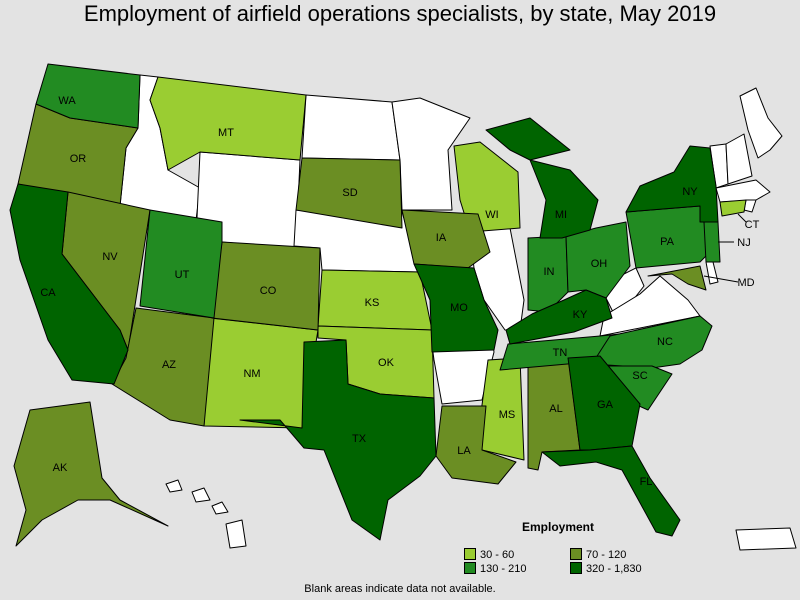 Image resolution: width=800 pixels, height=600 pixels. What do you see at coordinates (48, 293) in the screenshot?
I see `label-ca: CA` at bounding box center [48, 293].